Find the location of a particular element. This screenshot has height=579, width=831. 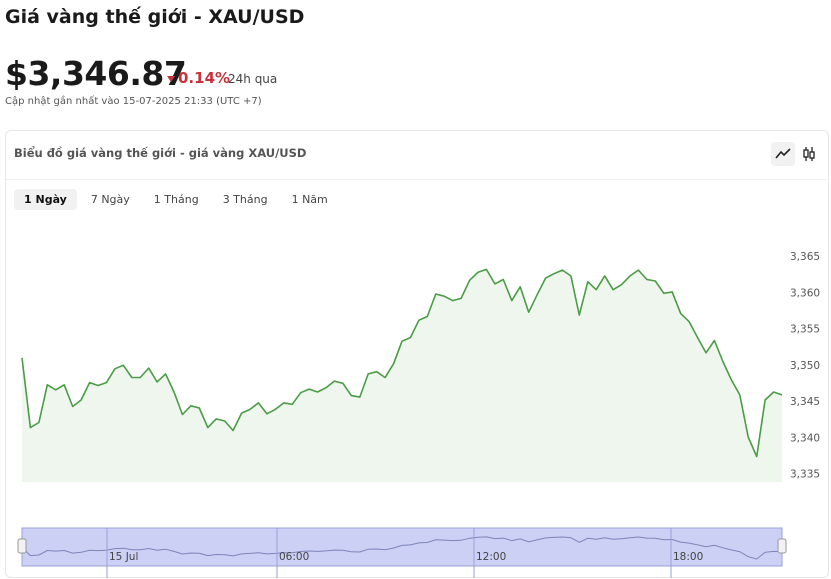

range-tabs: 1 Ngày 7 Ngày 1 Tháng 3 Tháng 1 Năm is located at coordinates (176, 199).